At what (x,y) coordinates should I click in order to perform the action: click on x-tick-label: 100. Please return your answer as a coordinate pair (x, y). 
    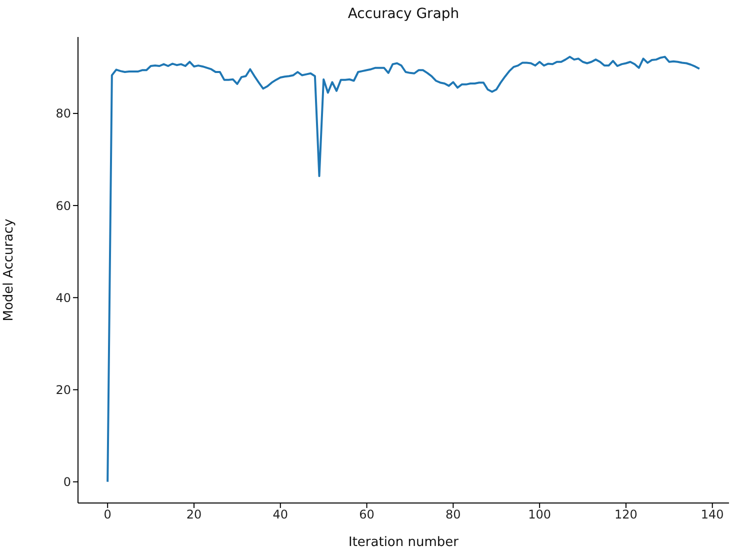
    Looking at the image, I should click on (540, 515).